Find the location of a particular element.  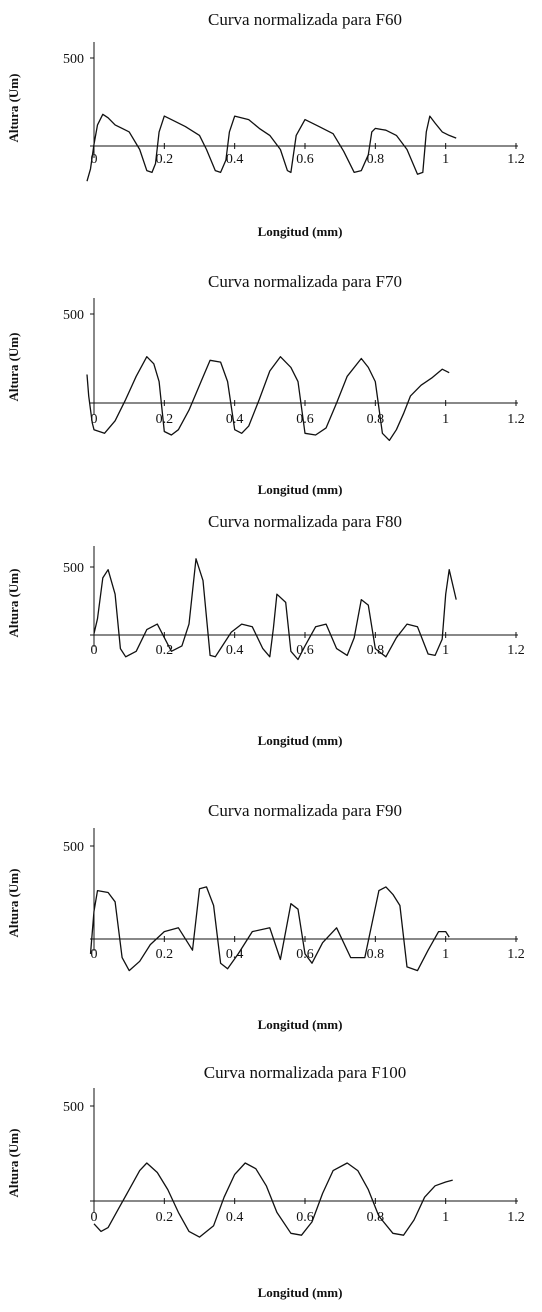

chart-title: Curva normalizada para F100 is located at coordinates (305, 1072).